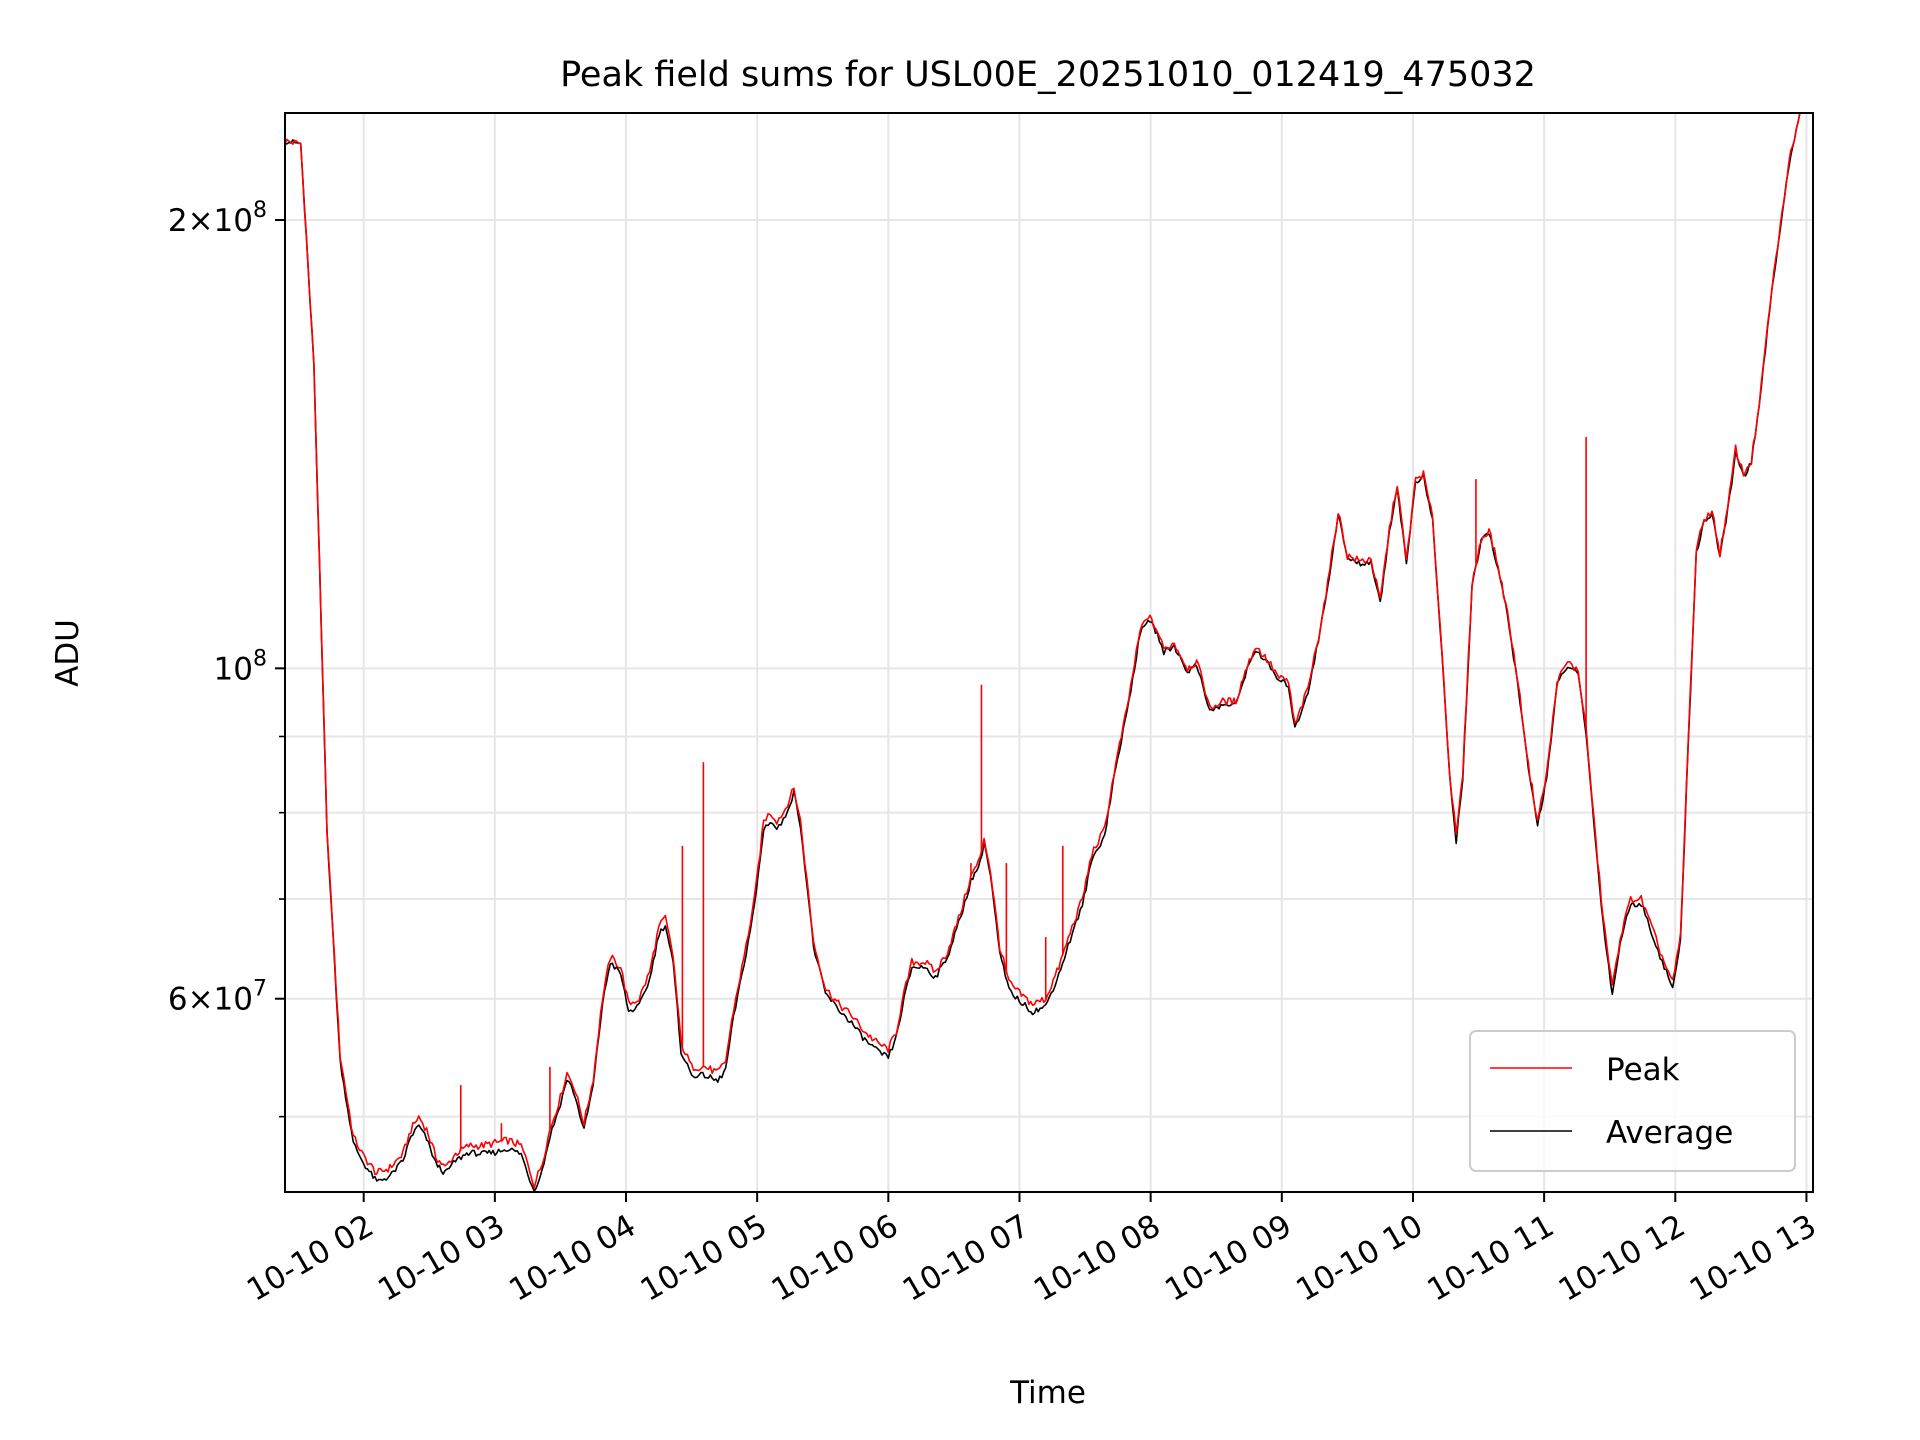  What do you see at coordinates (1669, 1133) in the screenshot?
I see `legend-average-label: Average` at bounding box center [1669, 1133].